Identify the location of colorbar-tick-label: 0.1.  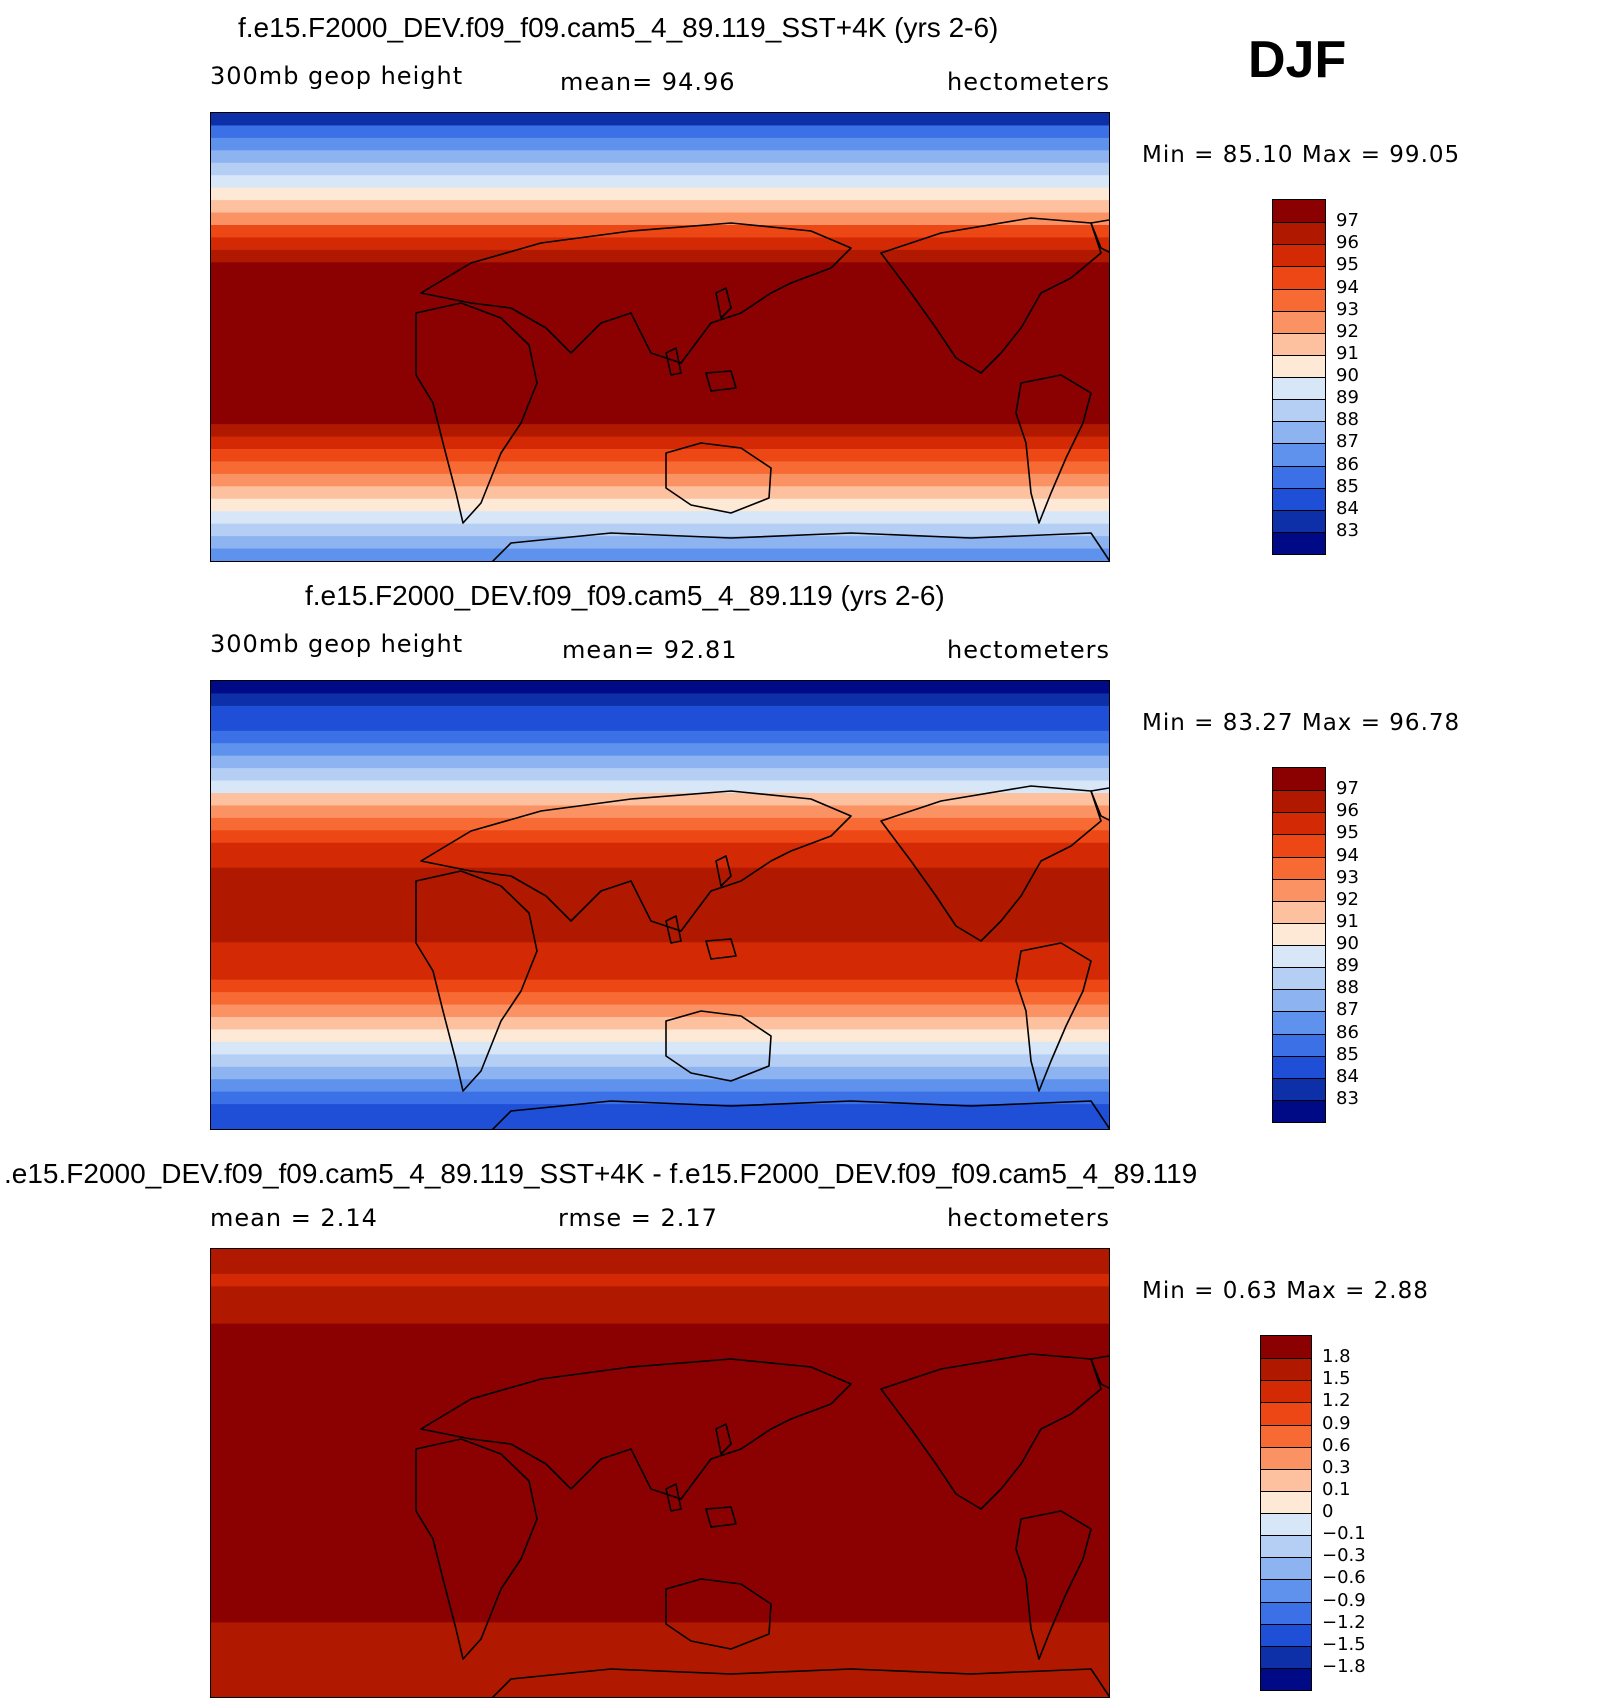
(1336, 1489).